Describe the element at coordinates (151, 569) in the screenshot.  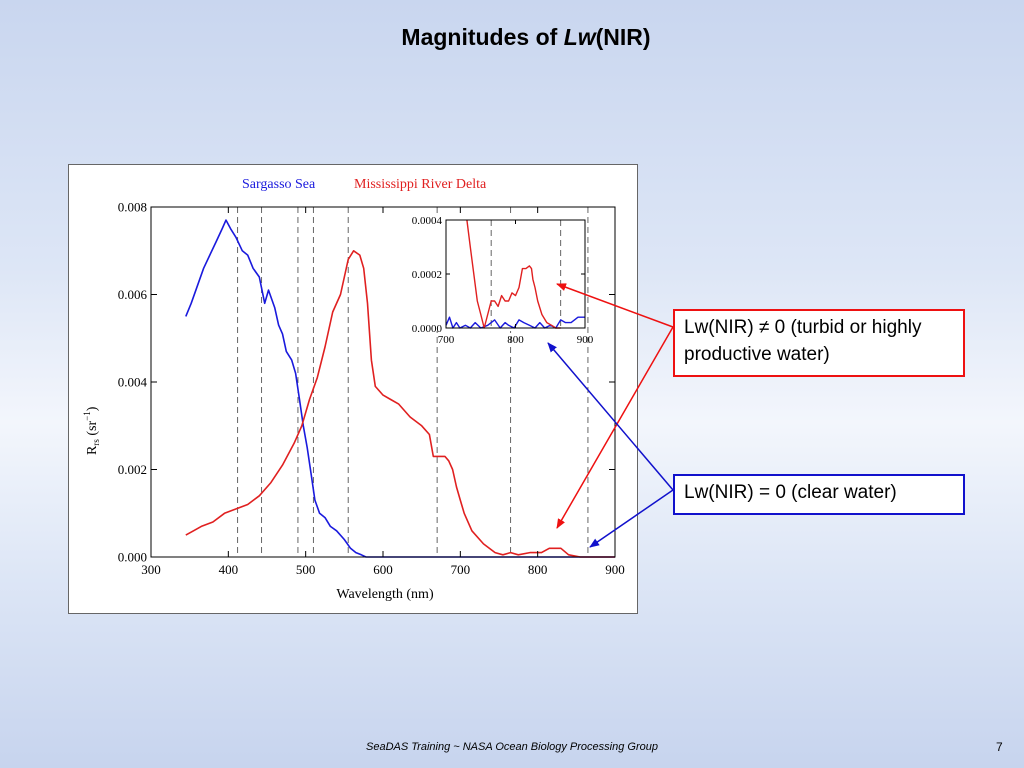
I see `x-tick-label: 300` at that location.